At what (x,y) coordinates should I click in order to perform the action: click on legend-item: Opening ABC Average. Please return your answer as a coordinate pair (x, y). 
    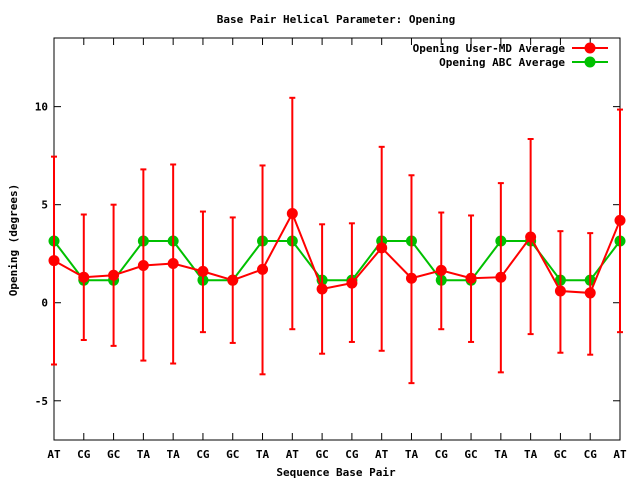
    Looking at the image, I should click on (523, 62).